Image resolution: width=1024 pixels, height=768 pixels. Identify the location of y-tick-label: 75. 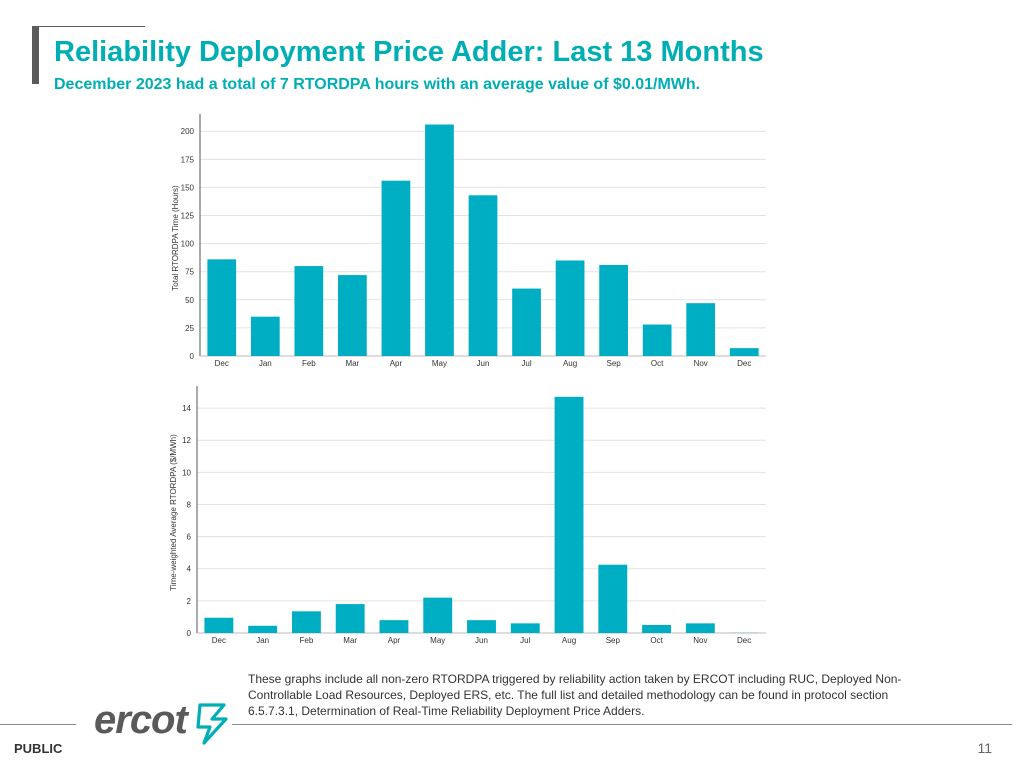
(189, 272).